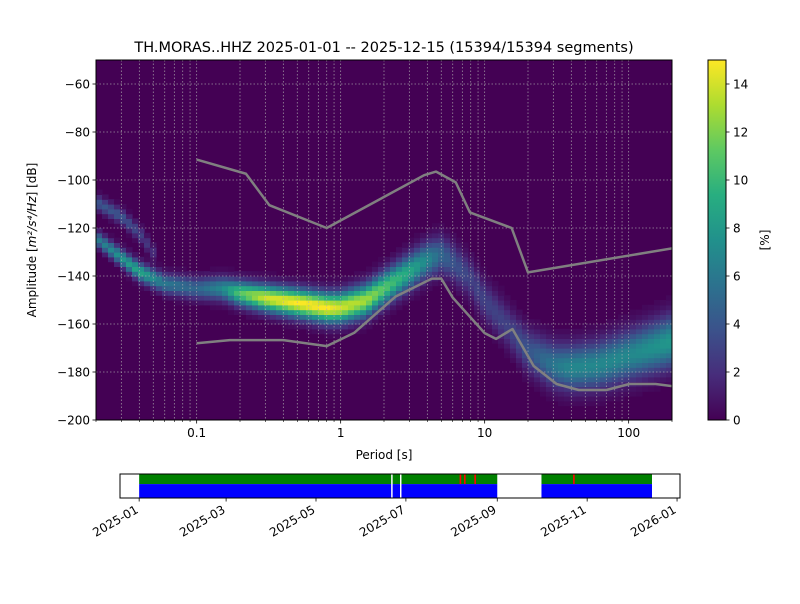  What do you see at coordinates (76, 253) in the screenshot?
I see `y-axis-ticks: −60 −80 −100 −120 −140 −160 −180 −200` at bounding box center [76, 253].